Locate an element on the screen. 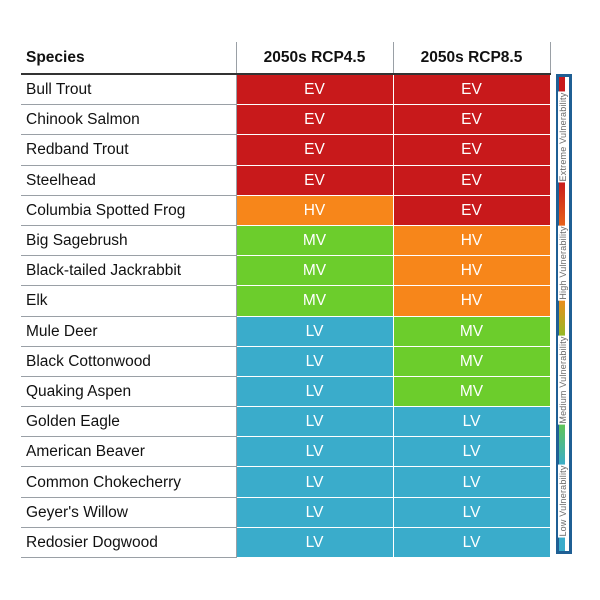  table-row: Bull Trout EV EV is located at coordinates (286, 89).